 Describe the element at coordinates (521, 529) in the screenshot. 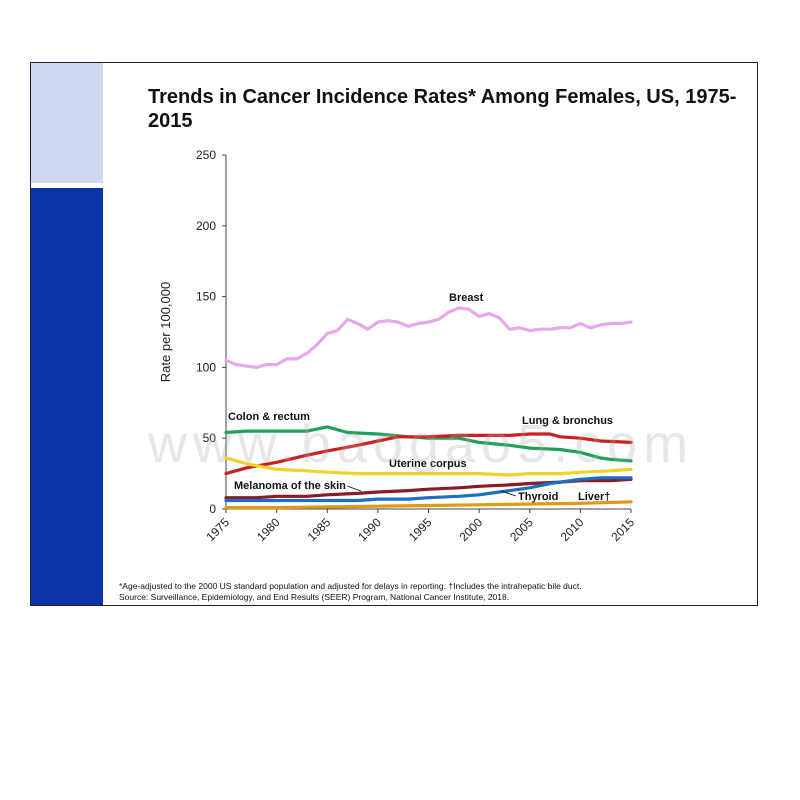

I see `x-tick-label: 2005` at that location.